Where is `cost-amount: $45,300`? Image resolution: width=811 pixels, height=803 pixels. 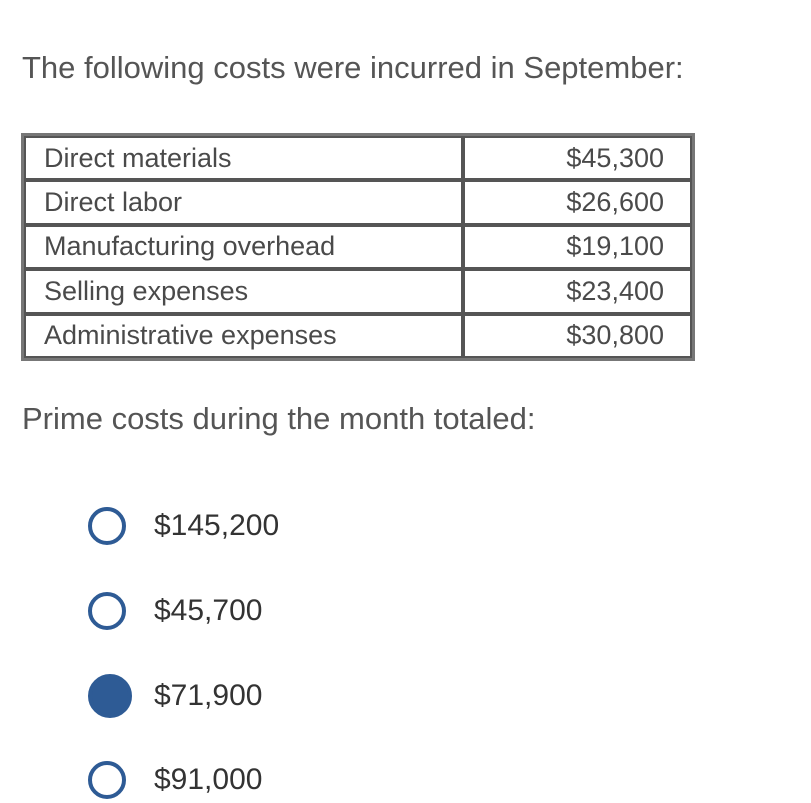
cost-amount: $45,300 is located at coordinates (577, 158).